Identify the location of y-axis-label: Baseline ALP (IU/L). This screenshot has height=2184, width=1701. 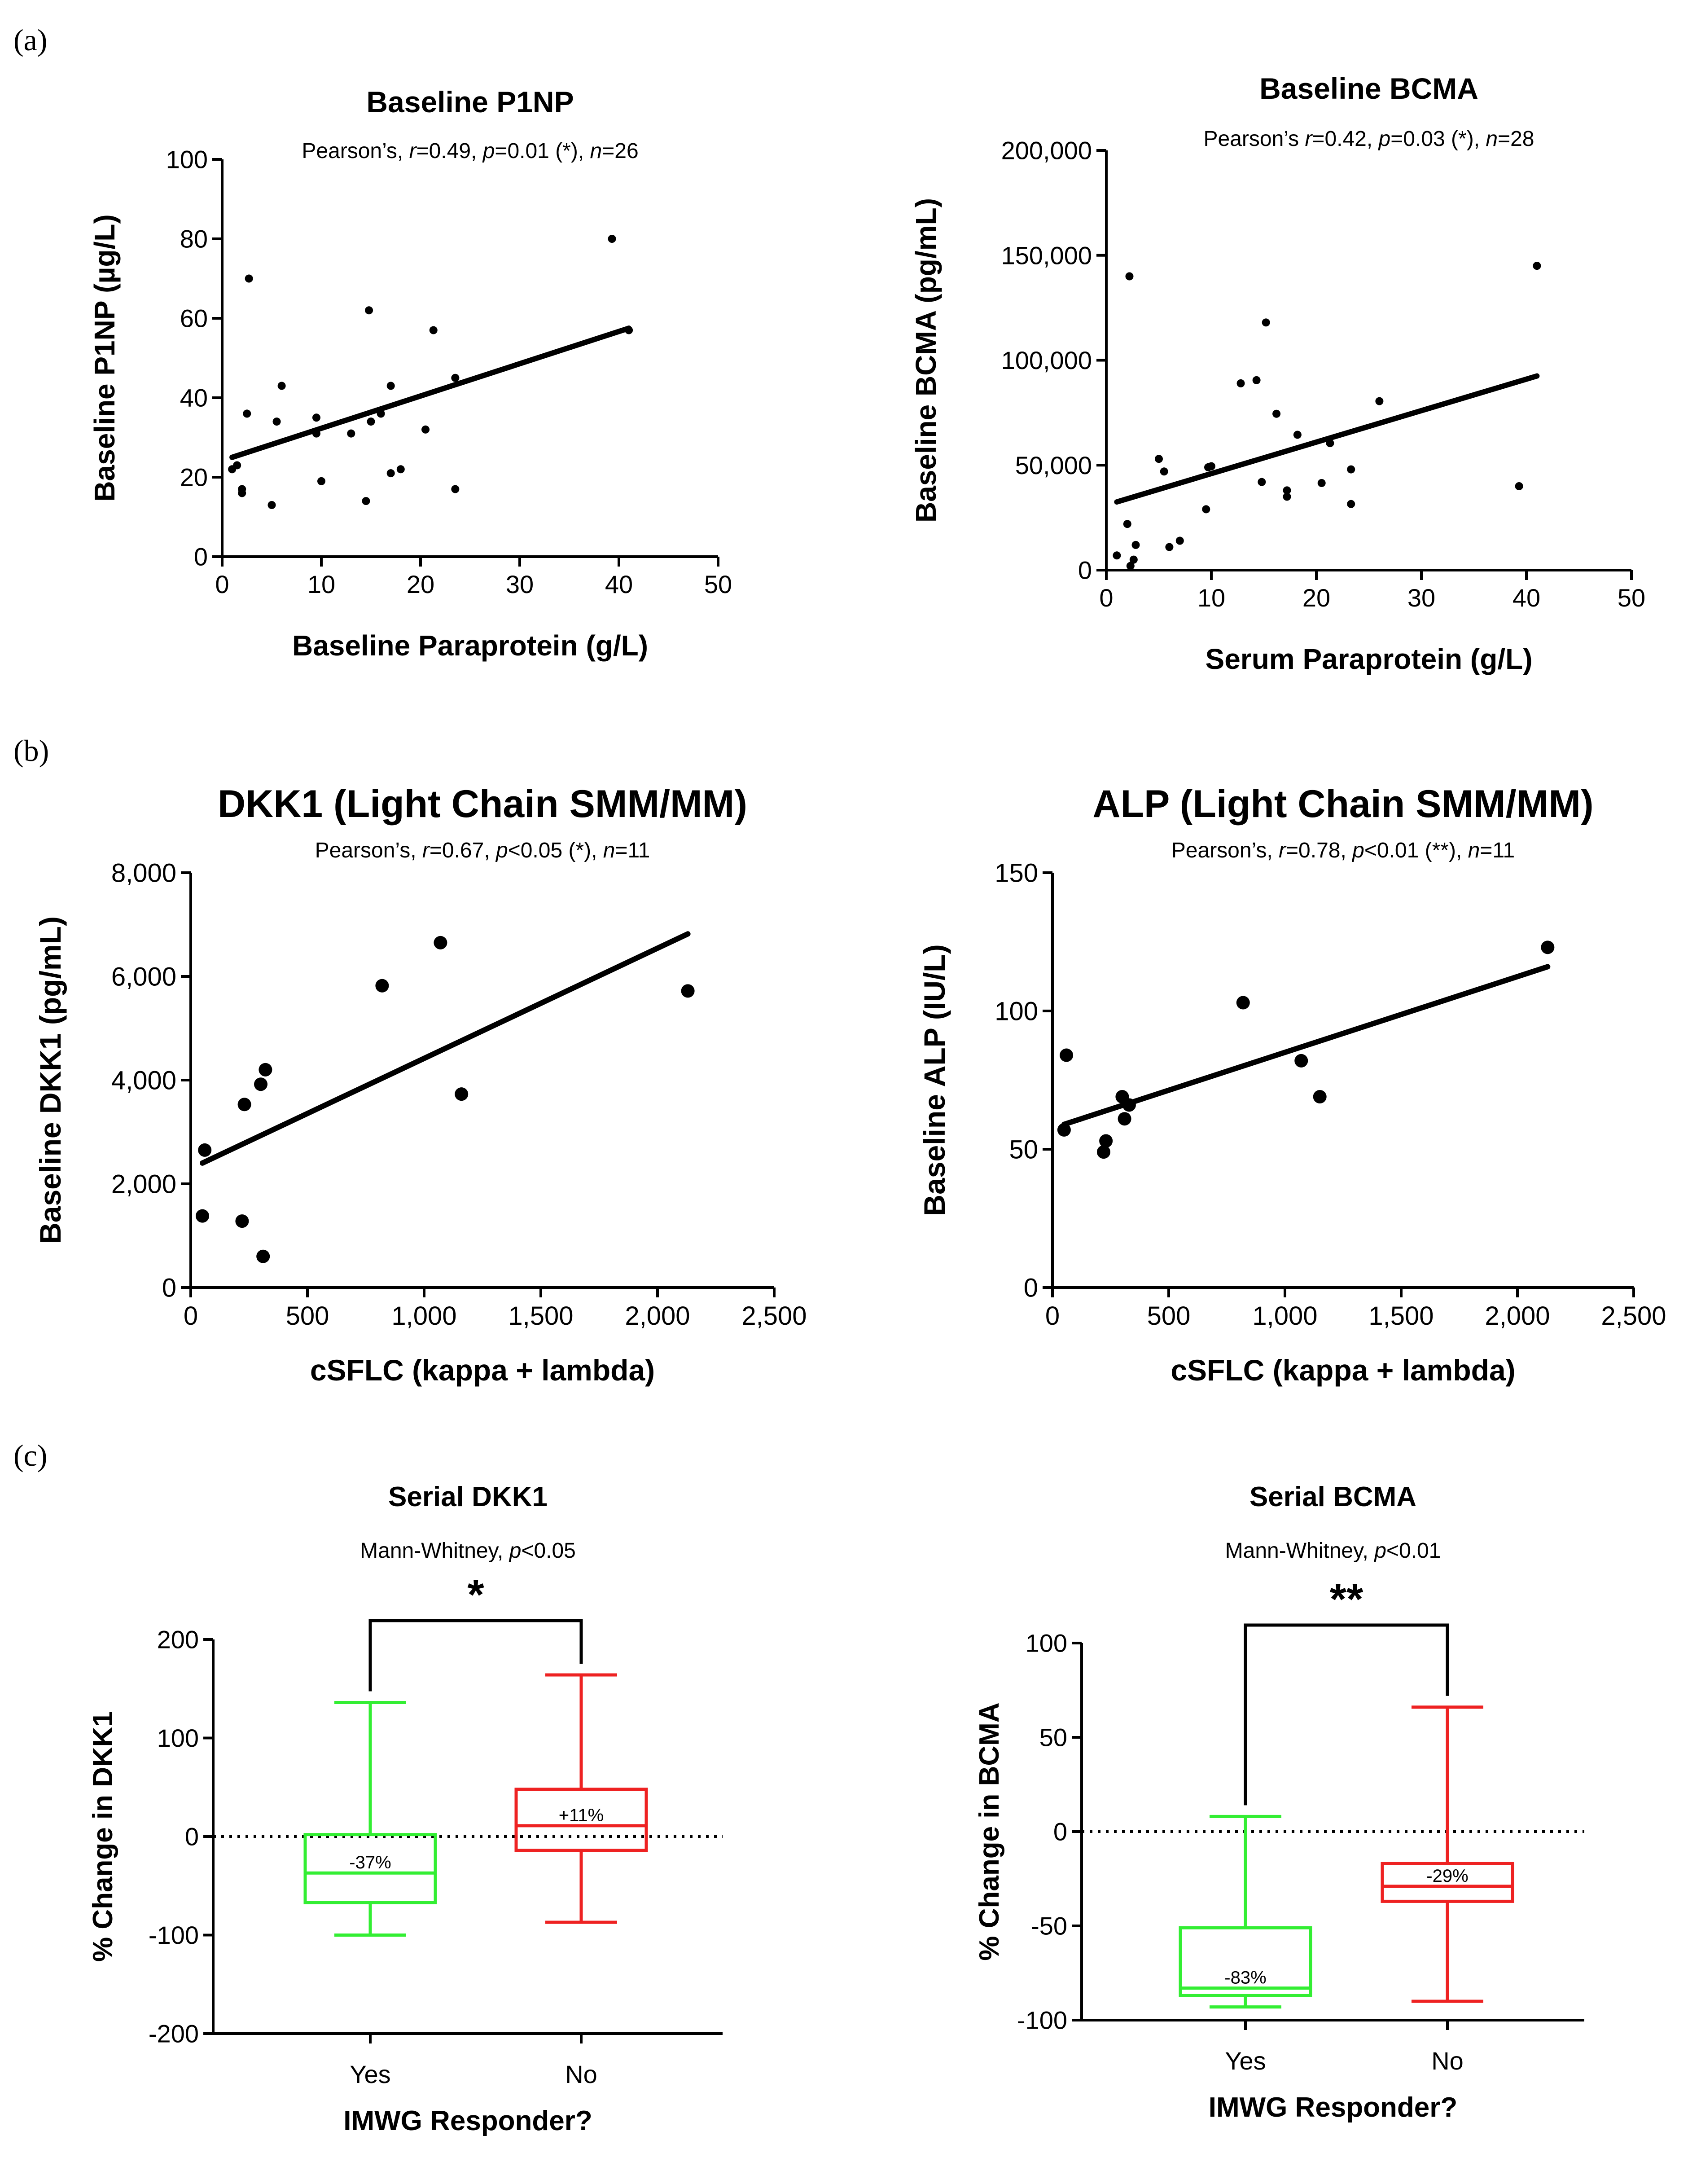
(934, 1080).